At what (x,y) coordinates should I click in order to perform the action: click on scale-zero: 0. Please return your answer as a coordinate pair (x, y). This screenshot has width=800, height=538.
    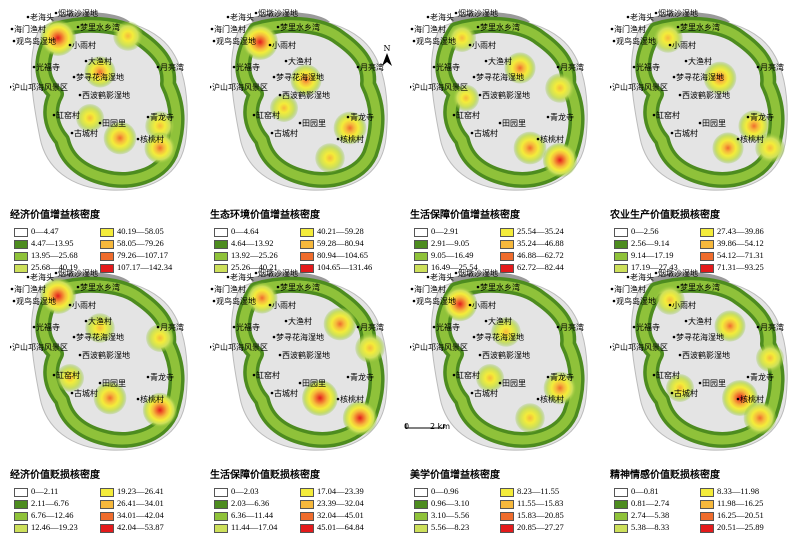
    Looking at the image, I should click on (407, 426).